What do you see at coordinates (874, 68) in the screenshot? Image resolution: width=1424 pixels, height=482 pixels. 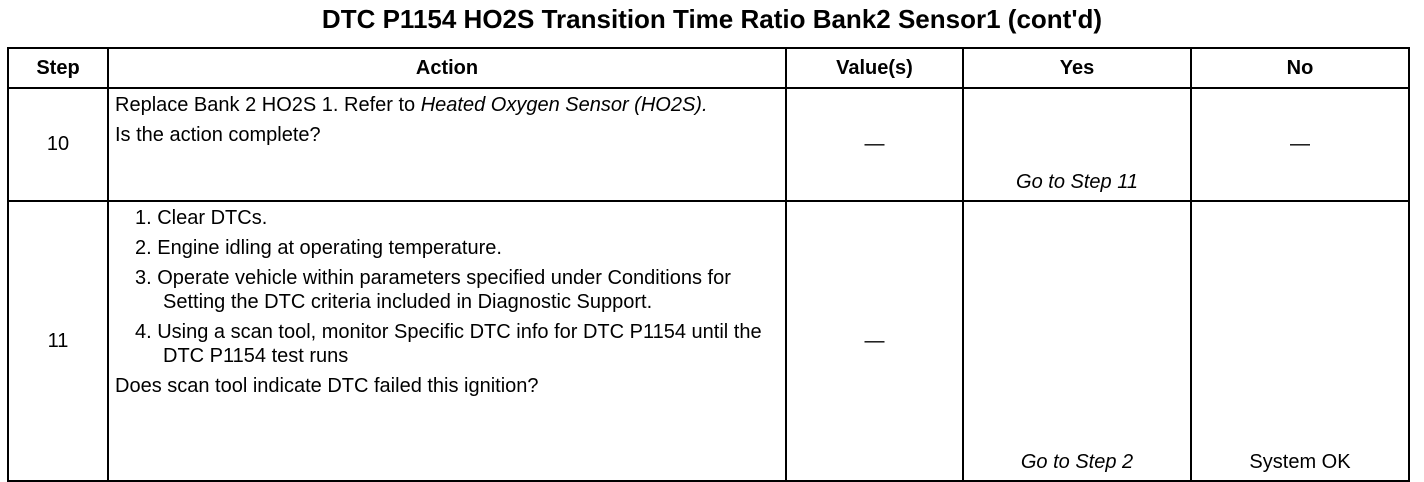 I see `header-cell: Value(s)` at bounding box center [874, 68].